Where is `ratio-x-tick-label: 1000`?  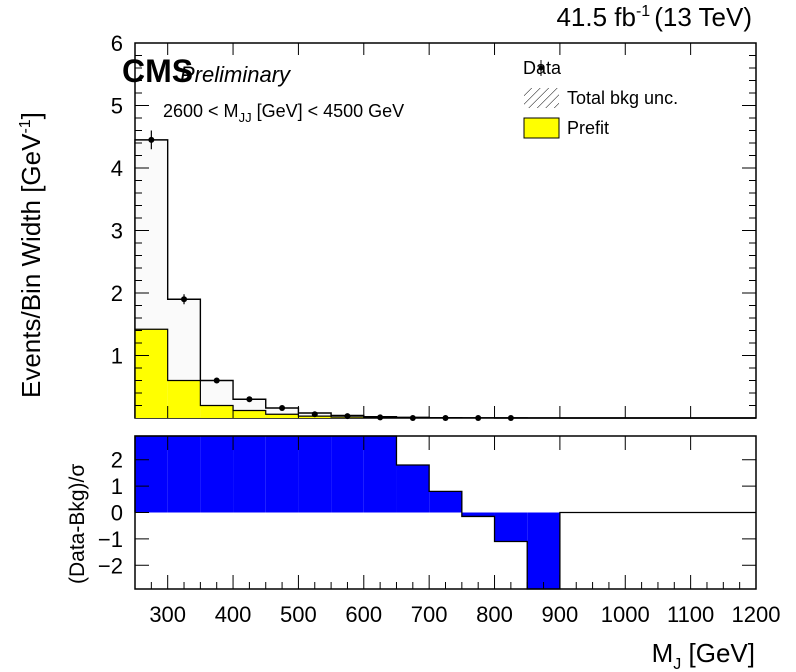
ratio-x-tick-label: 1000 is located at coordinates (625, 614).